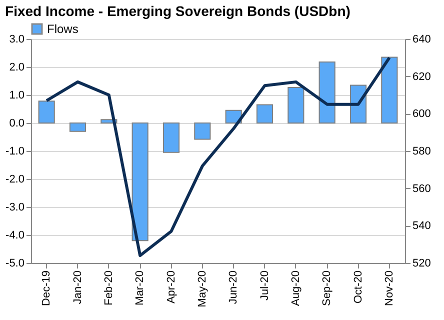  What do you see at coordinates (78, 287) in the screenshot?
I see `x-tick-label: Jan-20` at bounding box center [78, 287].